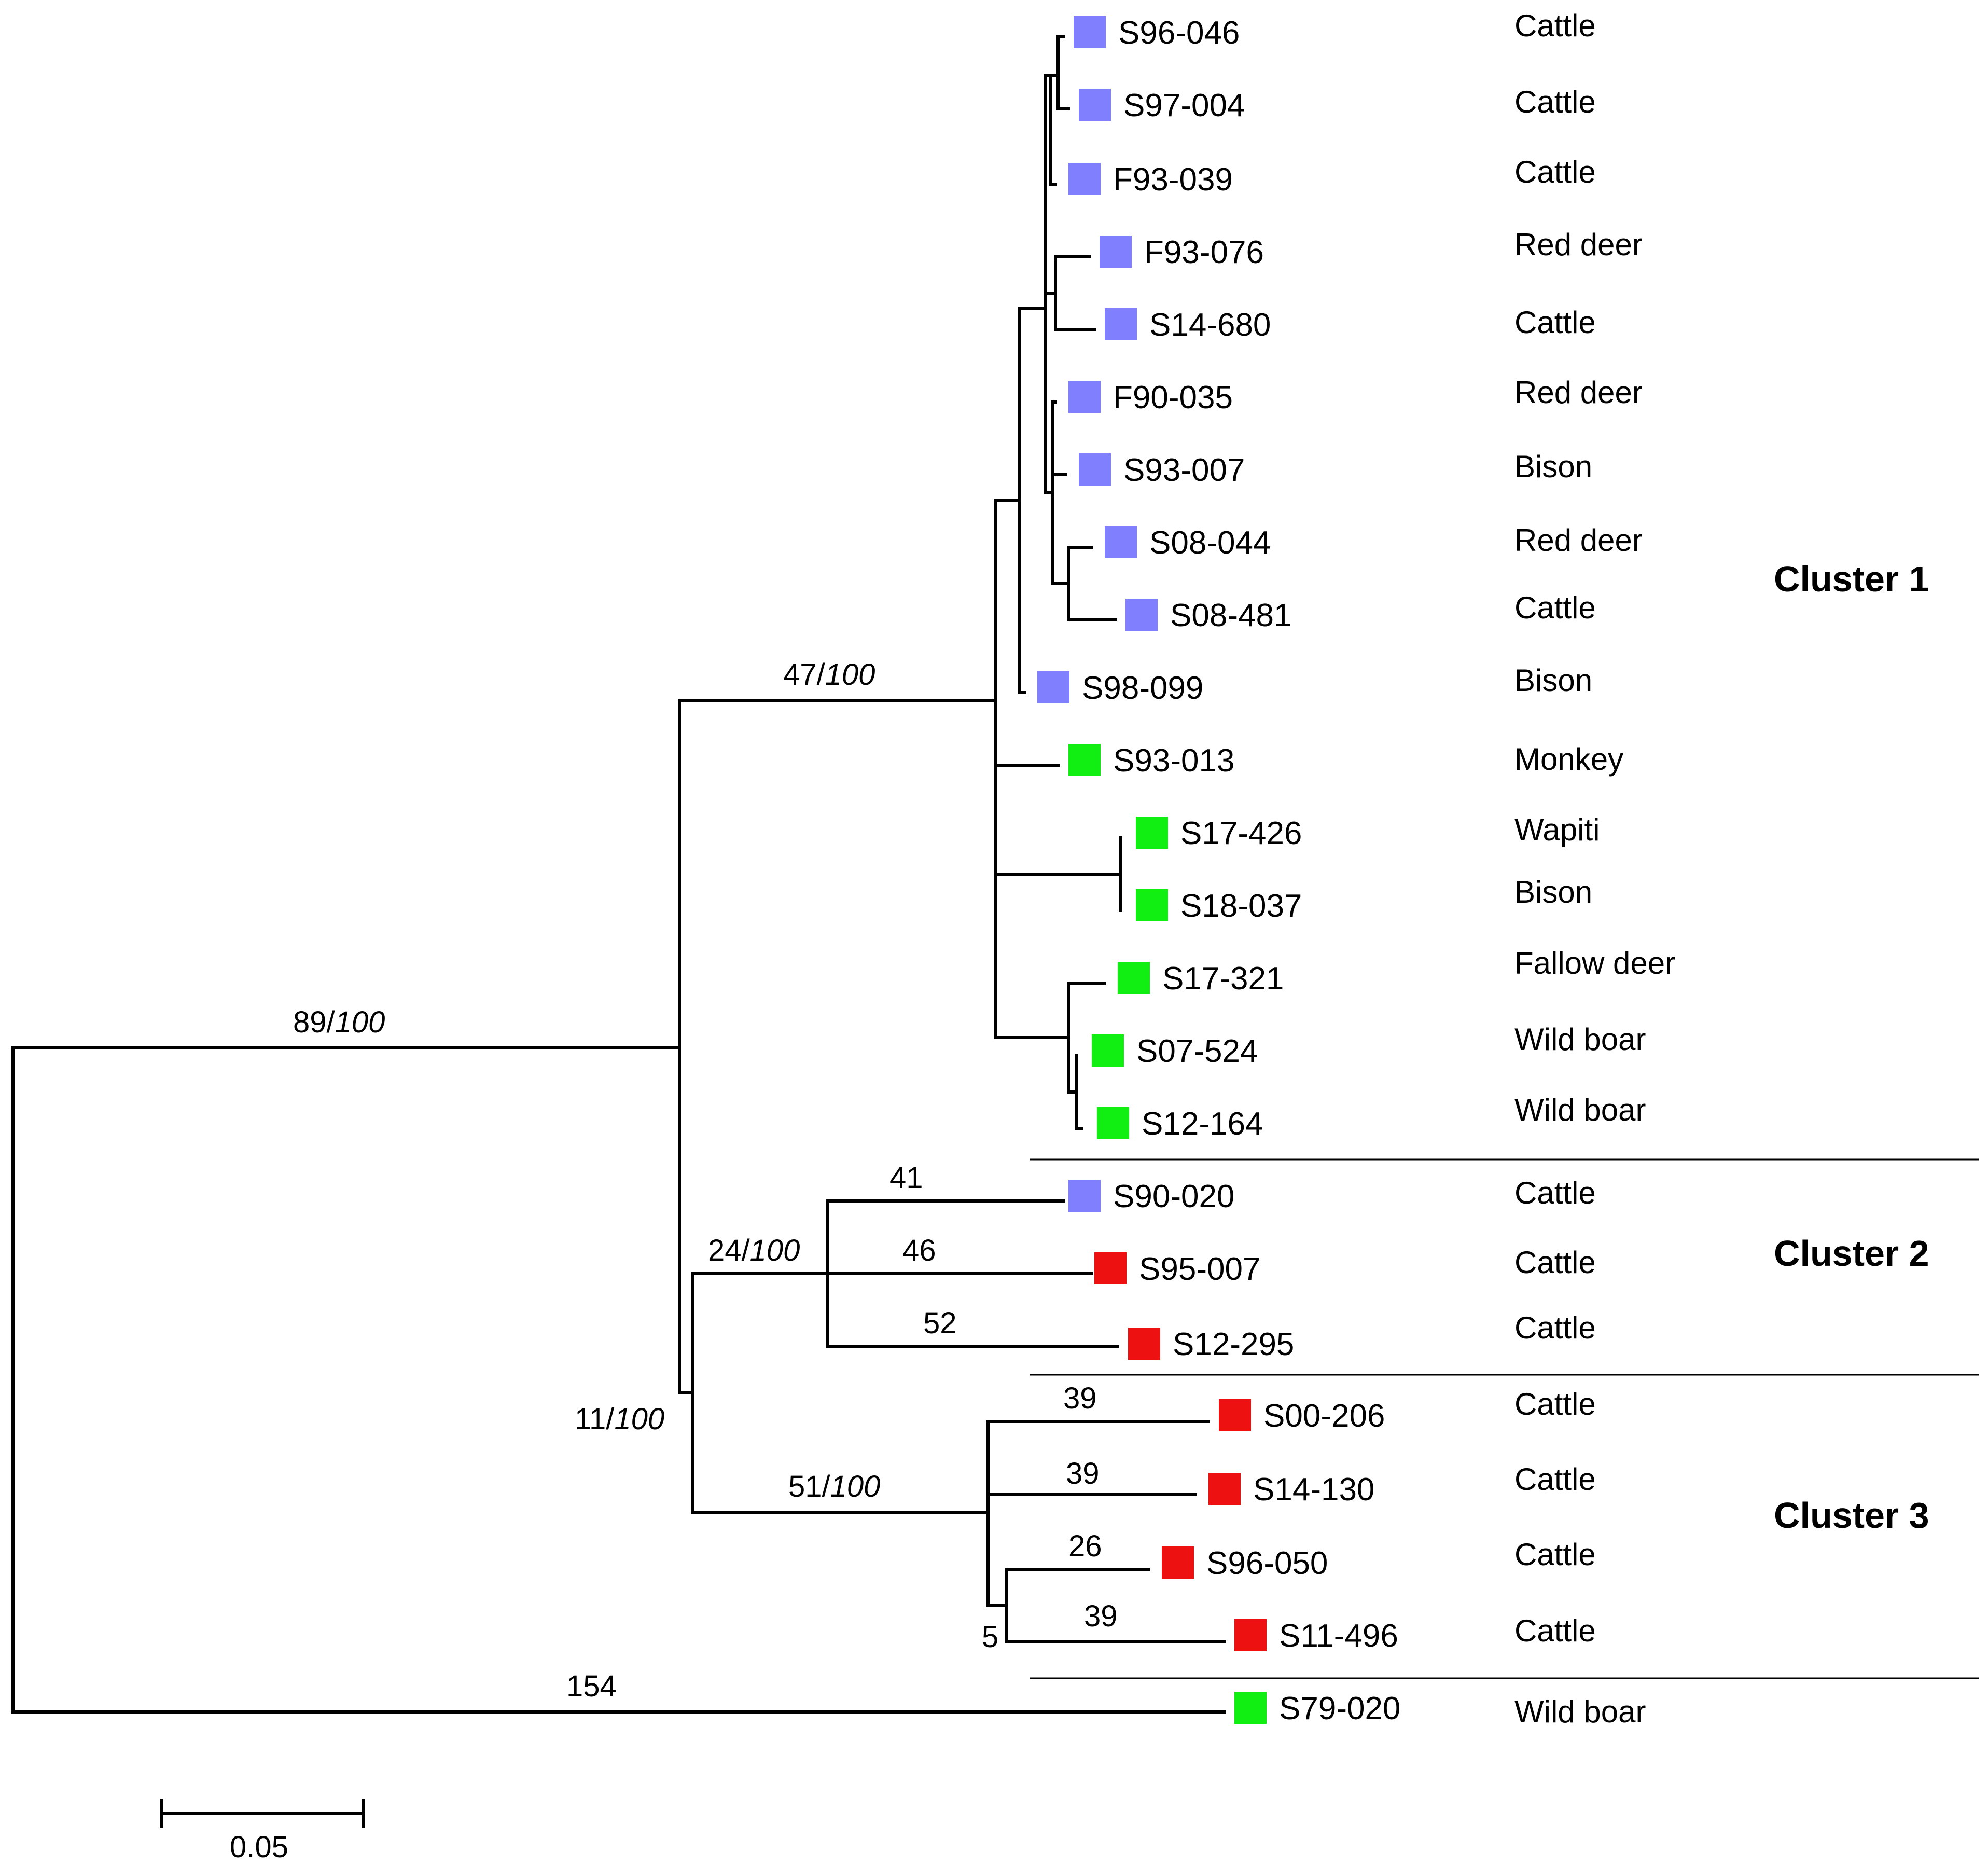  What do you see at coordinates (1085, 1546) in the screenshot?
I see `branch-length-26: 26` at bounding box center [1085, 1546].